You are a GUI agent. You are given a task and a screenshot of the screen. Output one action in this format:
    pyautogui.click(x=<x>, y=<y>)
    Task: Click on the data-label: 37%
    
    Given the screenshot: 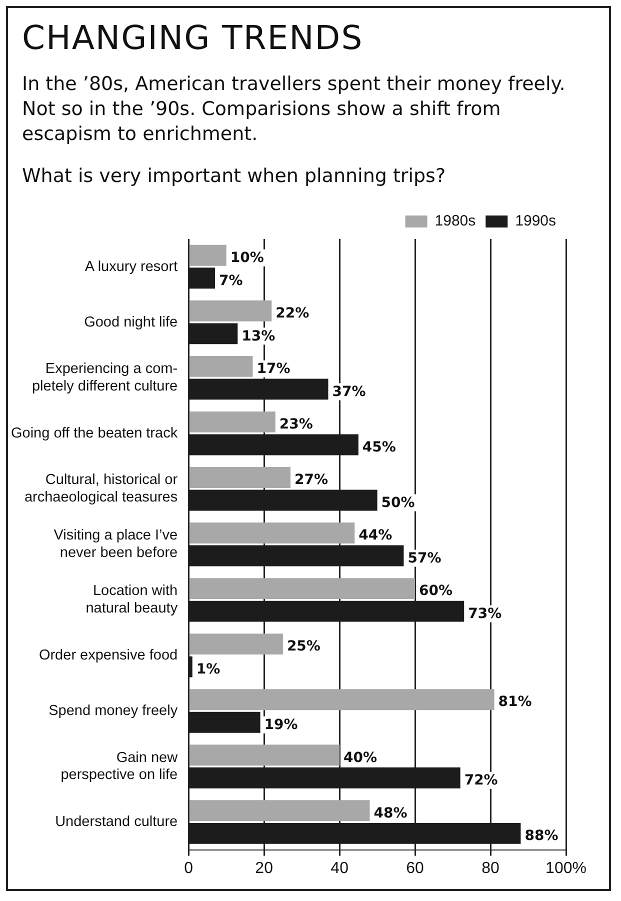 What is the action you would take?
    pyautogui.click(x=349, y=392)
    